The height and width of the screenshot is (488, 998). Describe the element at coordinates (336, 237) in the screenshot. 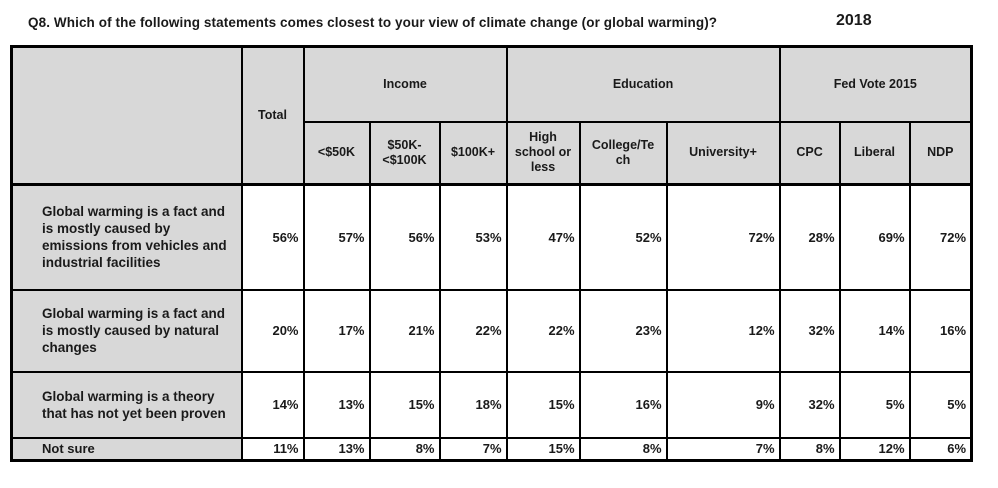

I see `value-cell: 57%` at that location.